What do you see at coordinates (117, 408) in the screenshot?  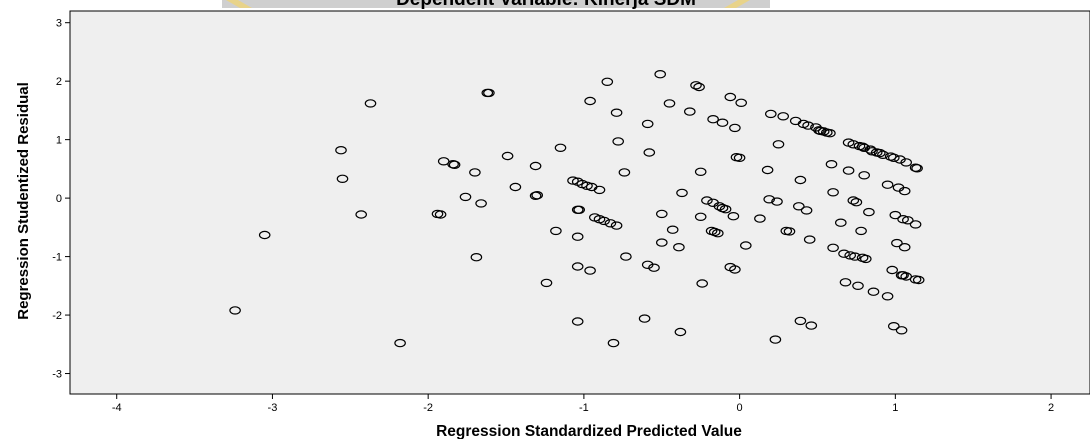 I see `x-tick-label: -4` at bounding box center [117, 408].